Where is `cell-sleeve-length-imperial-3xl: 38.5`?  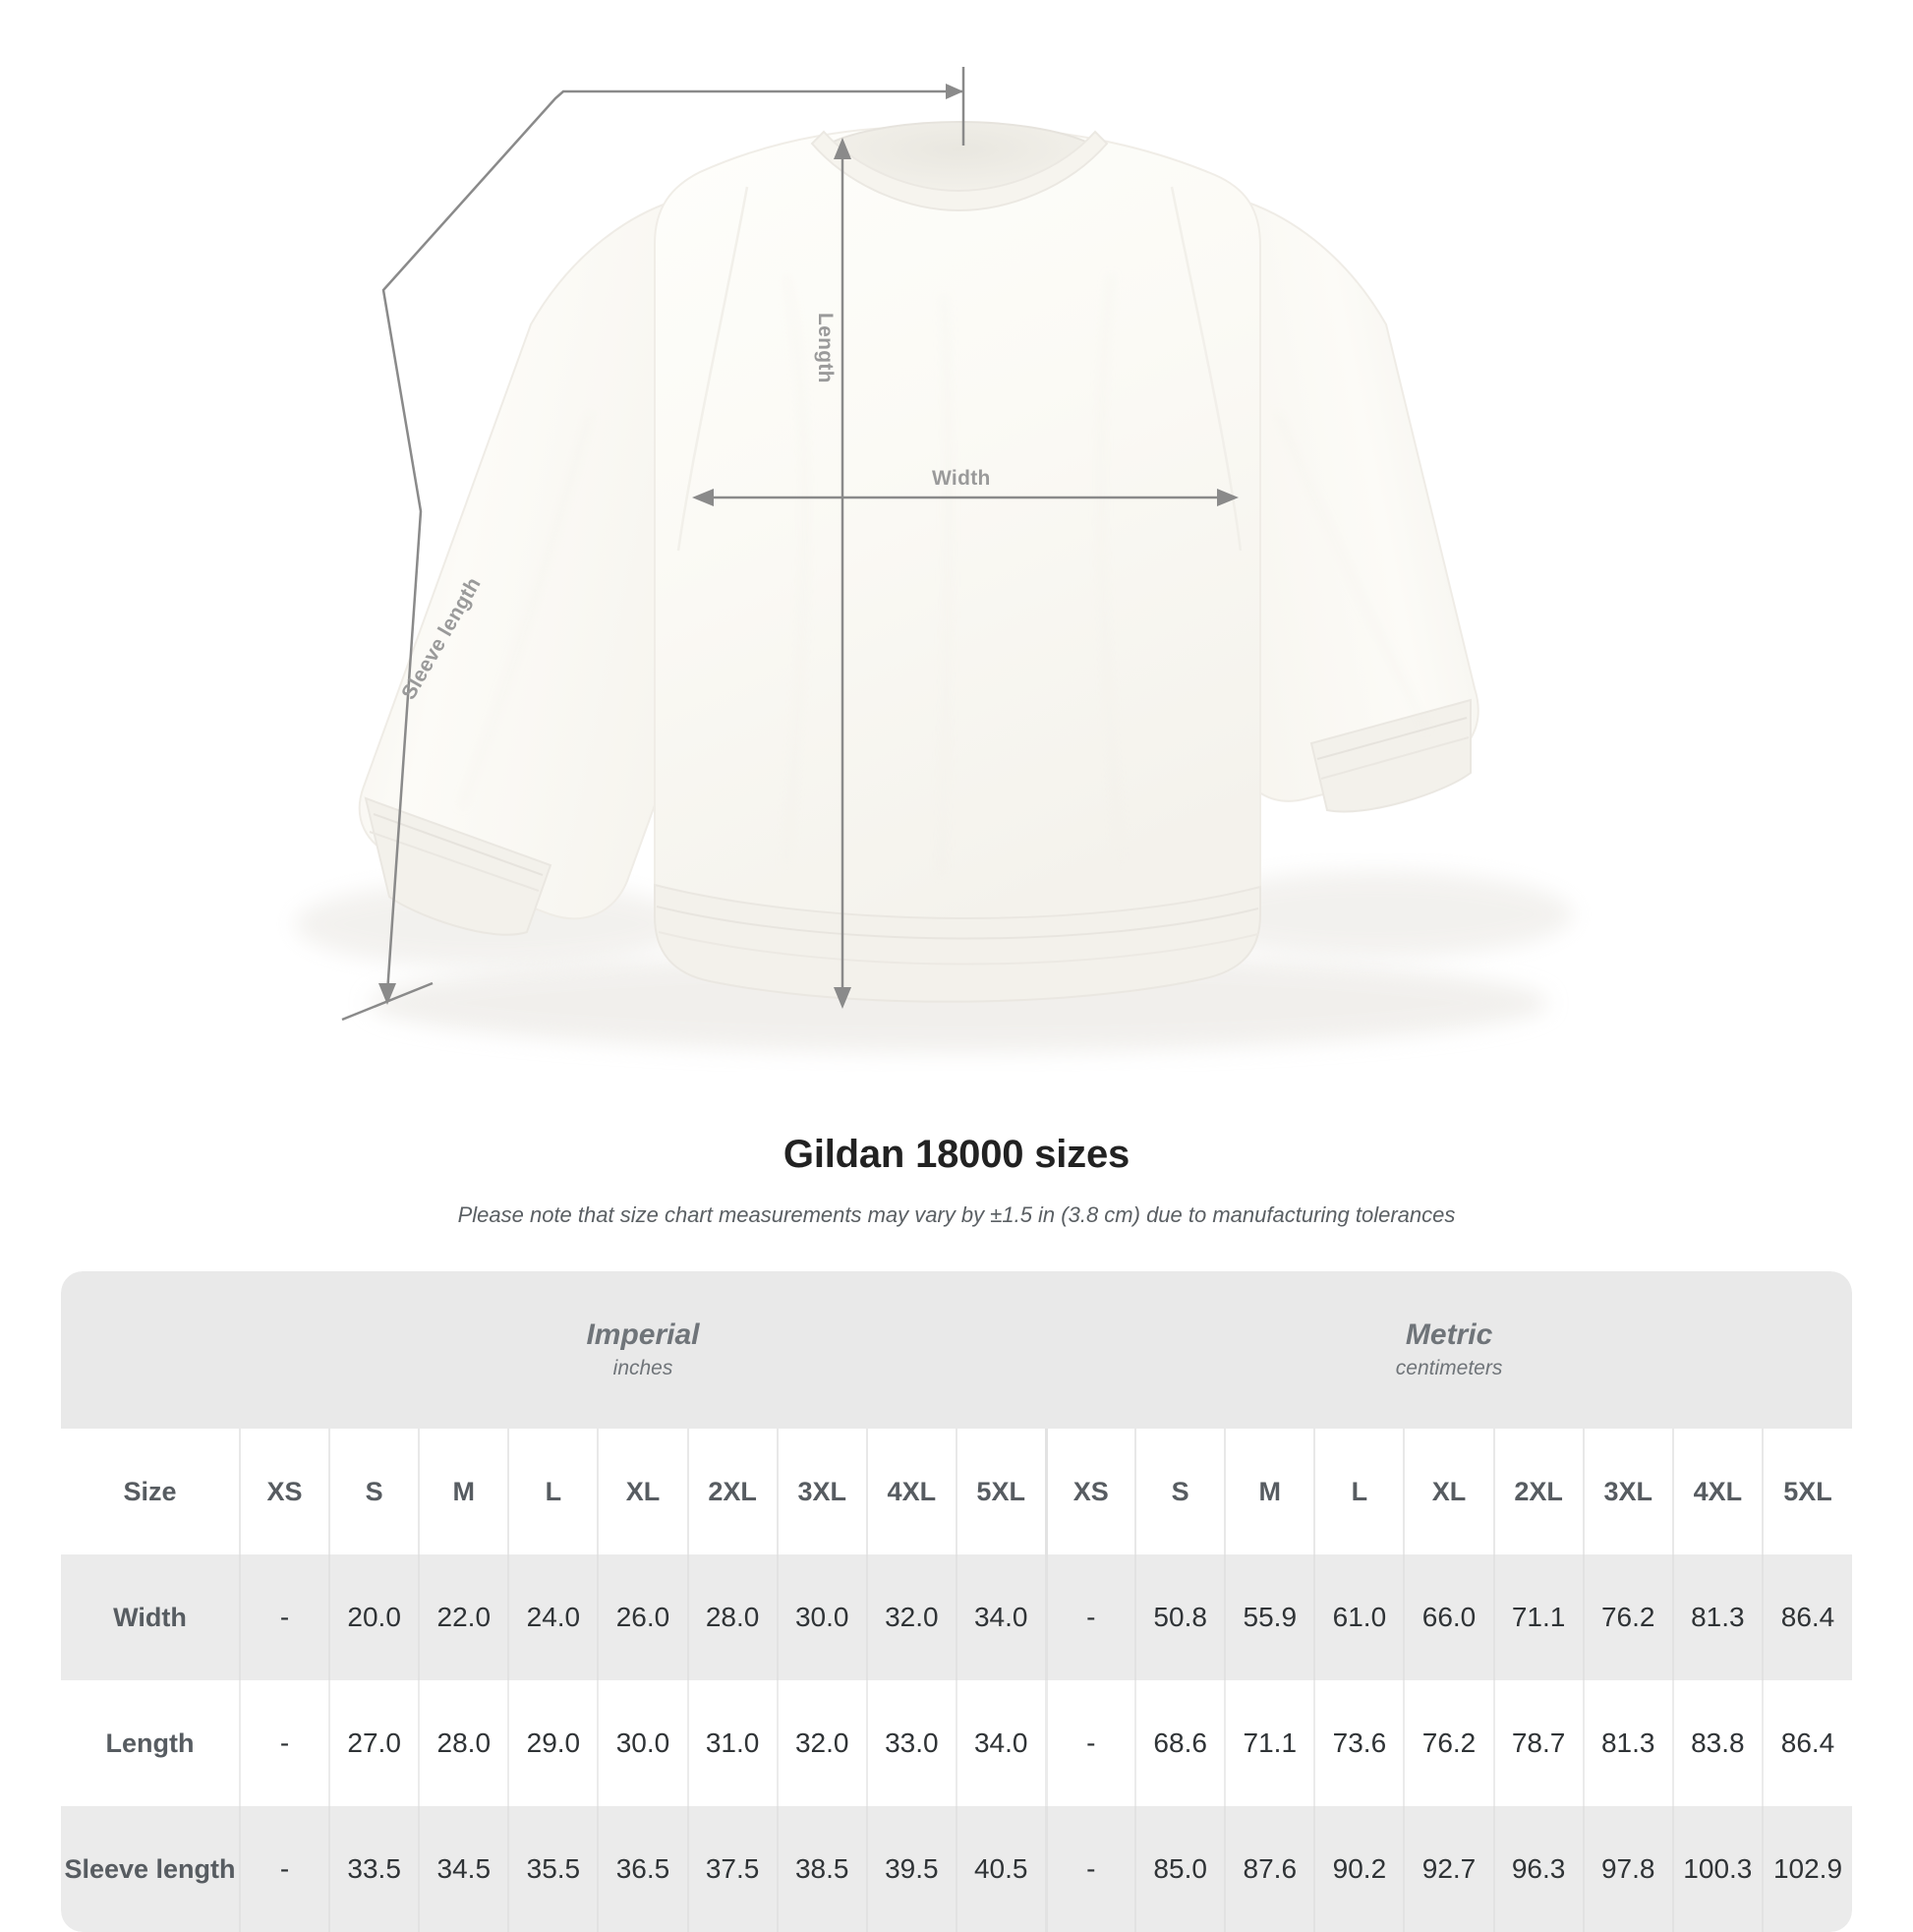 cell-sleeve-length-imperial-3xl: 38.5 is located at coordinates (821, 1869).